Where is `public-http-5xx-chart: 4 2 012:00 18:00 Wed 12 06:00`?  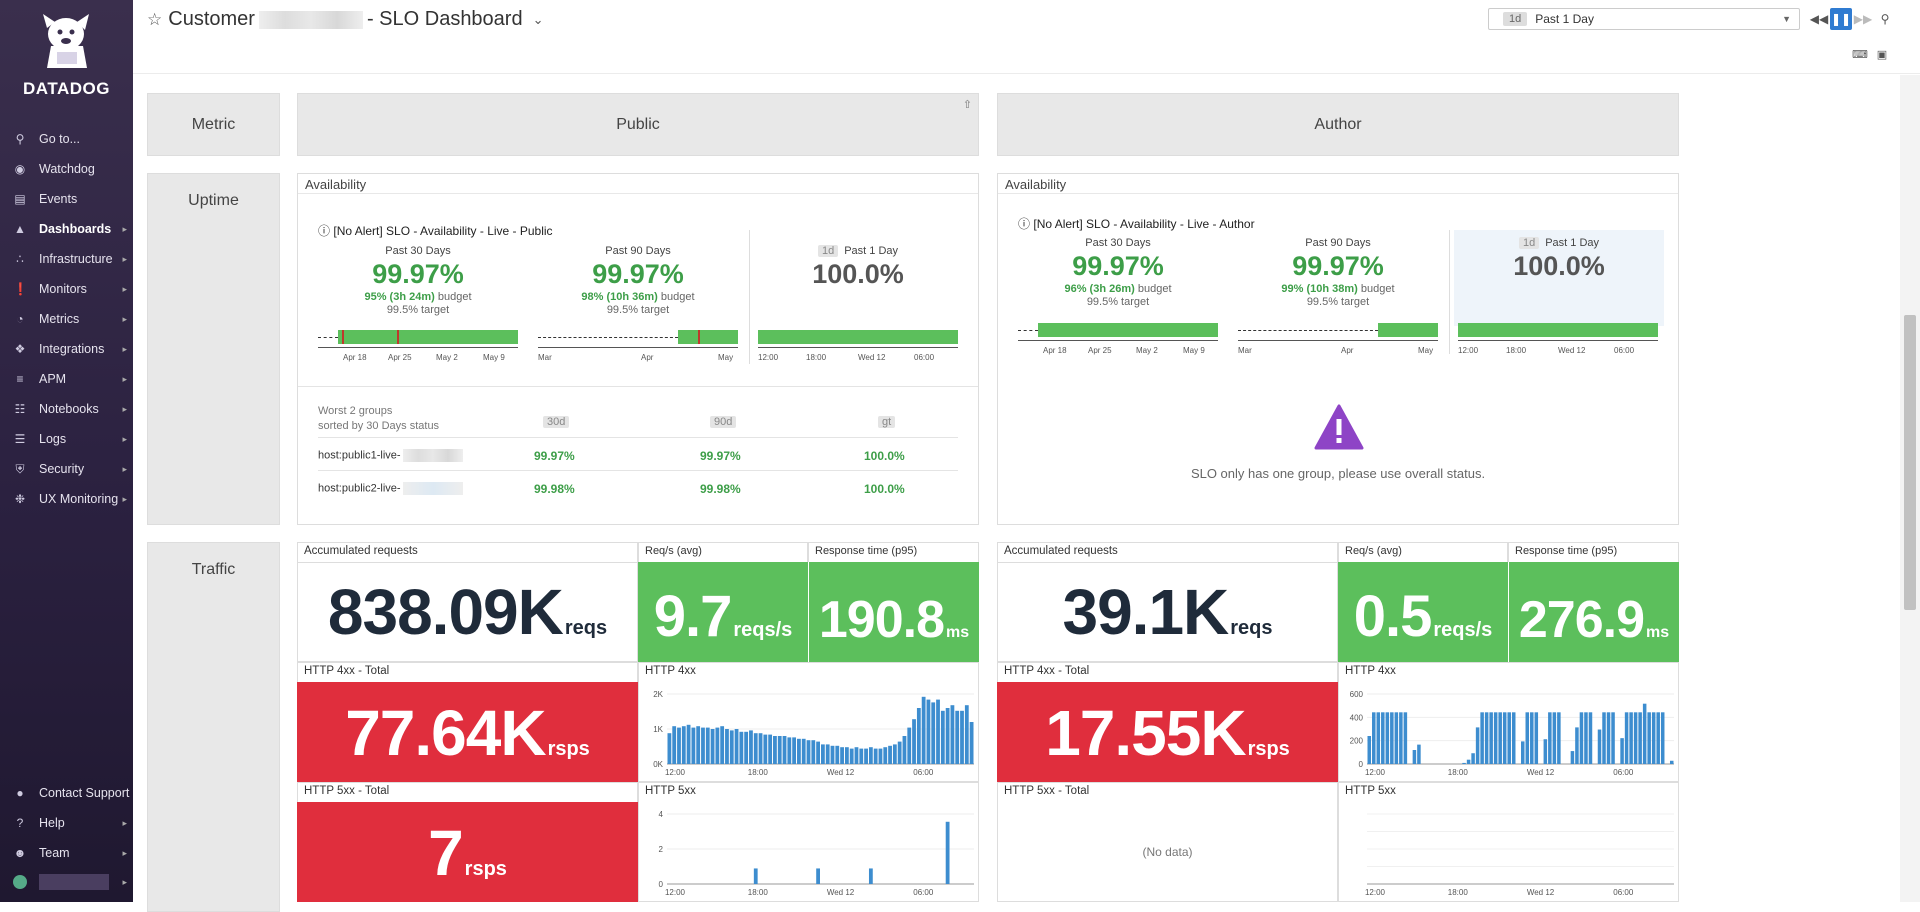
public-http-5xx-chart: 4 2 012:00 18:00 Wed 12 06:00 is located at coordinates (808, 852).